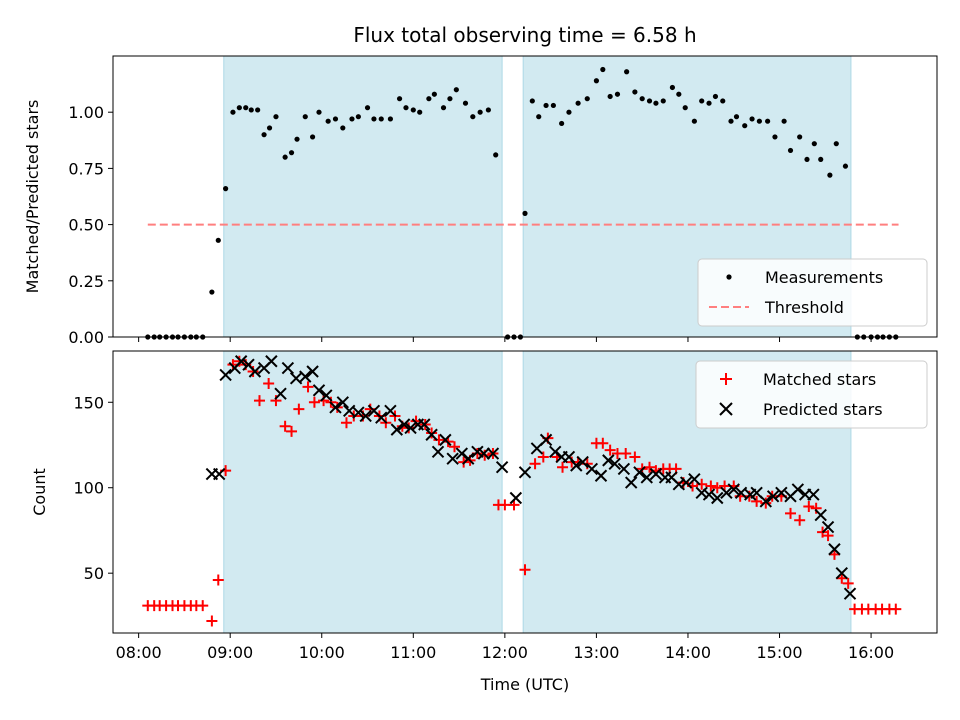 This screenshot has width=960, height=720. I want to click on y-tick-label: 0.75, so click(86, 168).